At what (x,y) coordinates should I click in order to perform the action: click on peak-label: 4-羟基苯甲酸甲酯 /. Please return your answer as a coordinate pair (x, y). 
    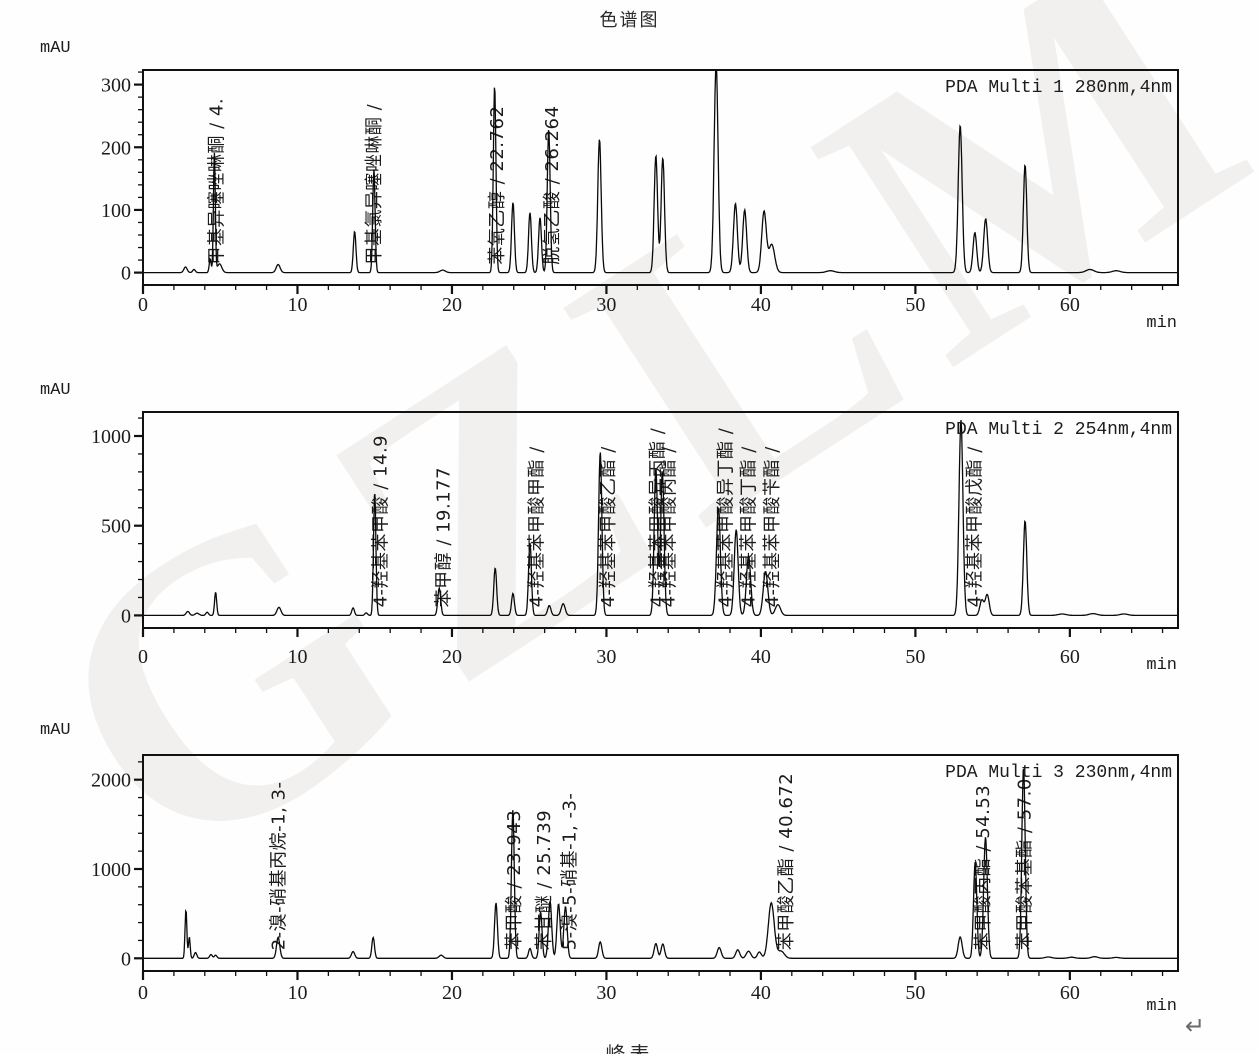
    Looking at the image, I should click on (536, 527).